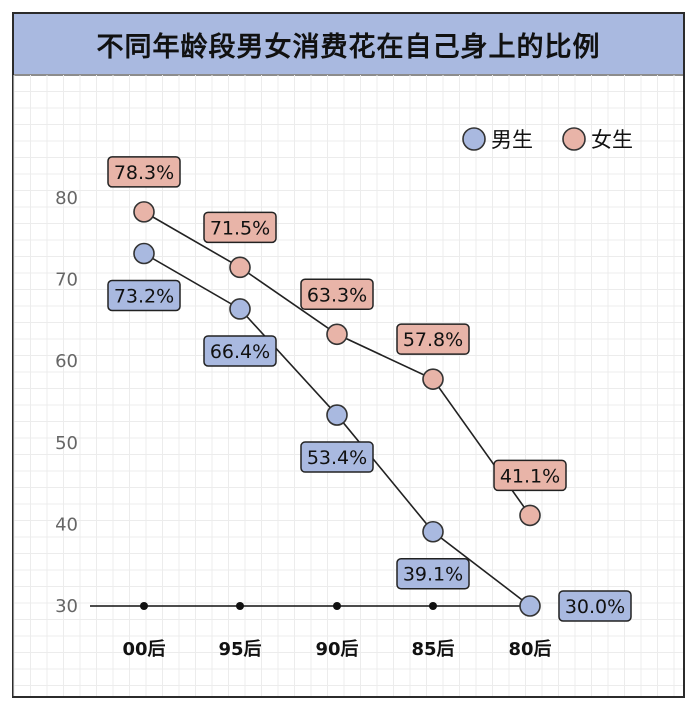 This screenshot has width=699, height=707. I want to click on data-label: 71.5%, so click(240, 228).